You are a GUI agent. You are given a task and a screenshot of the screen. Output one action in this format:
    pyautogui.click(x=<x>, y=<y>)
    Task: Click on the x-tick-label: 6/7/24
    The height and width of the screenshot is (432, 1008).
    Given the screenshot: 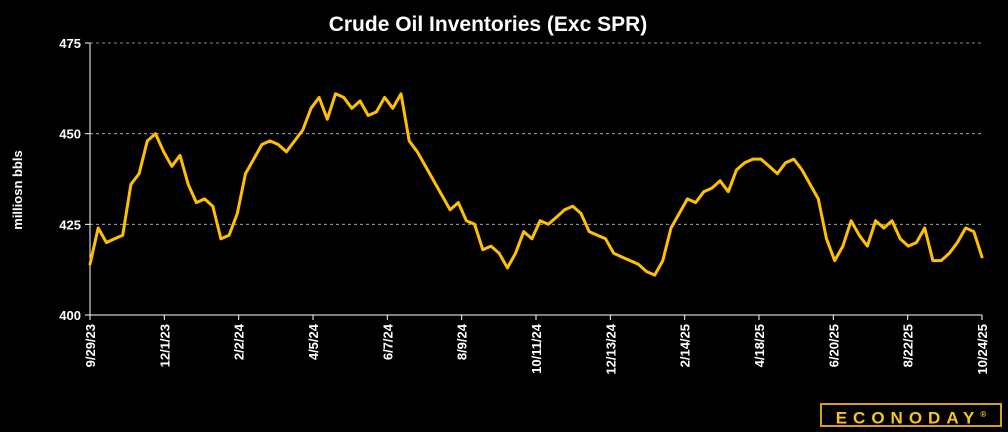 What is the action you would take?
    pyautogui.click(x=387, y=341)
    